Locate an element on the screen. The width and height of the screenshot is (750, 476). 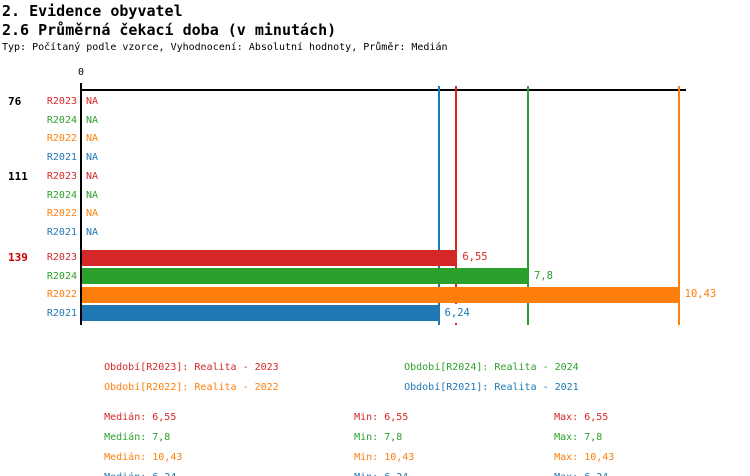
stat-median: Medián: 10,43 is located at coordinates (143, 457).